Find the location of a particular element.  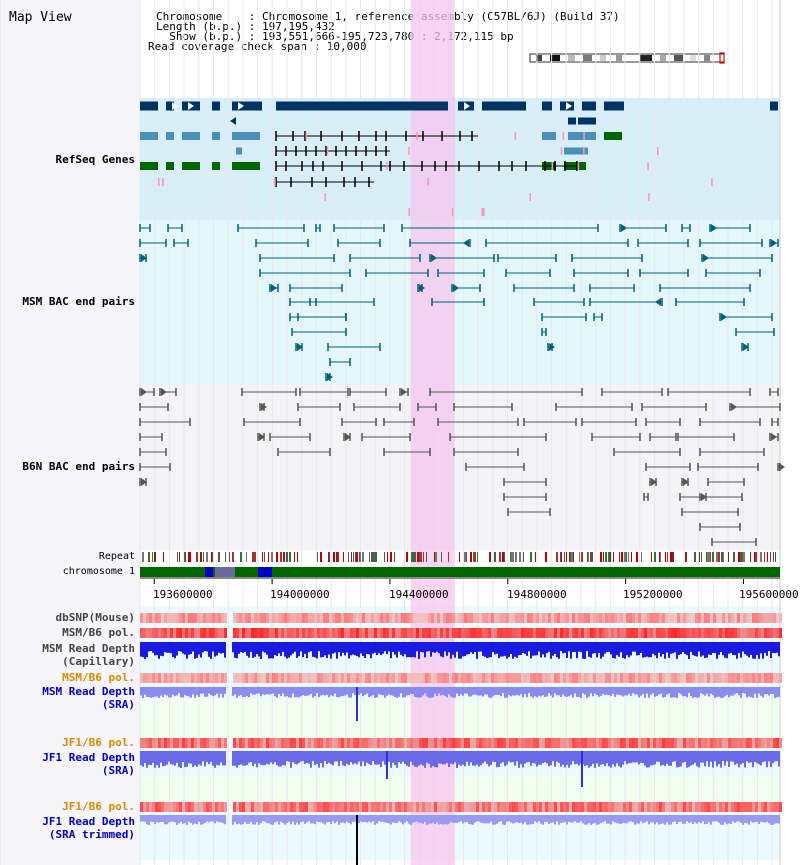

chromosome-ideogram is located at coordinates (628, 58).